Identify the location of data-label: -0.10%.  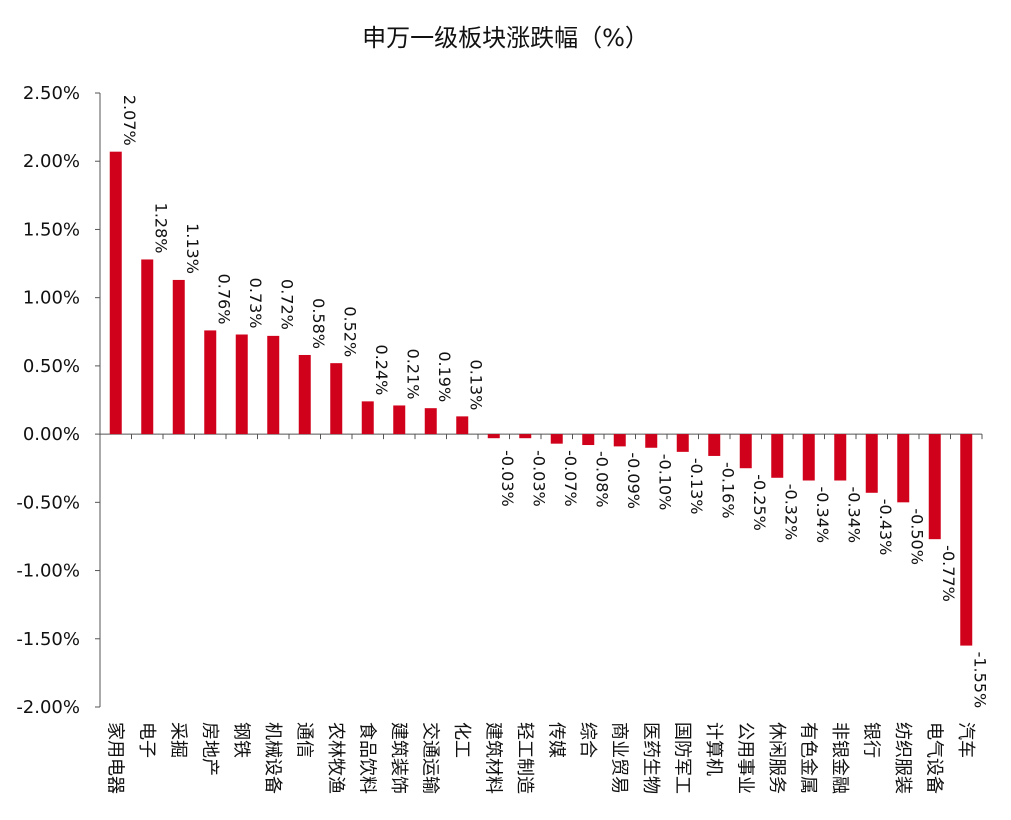
(664, 482).